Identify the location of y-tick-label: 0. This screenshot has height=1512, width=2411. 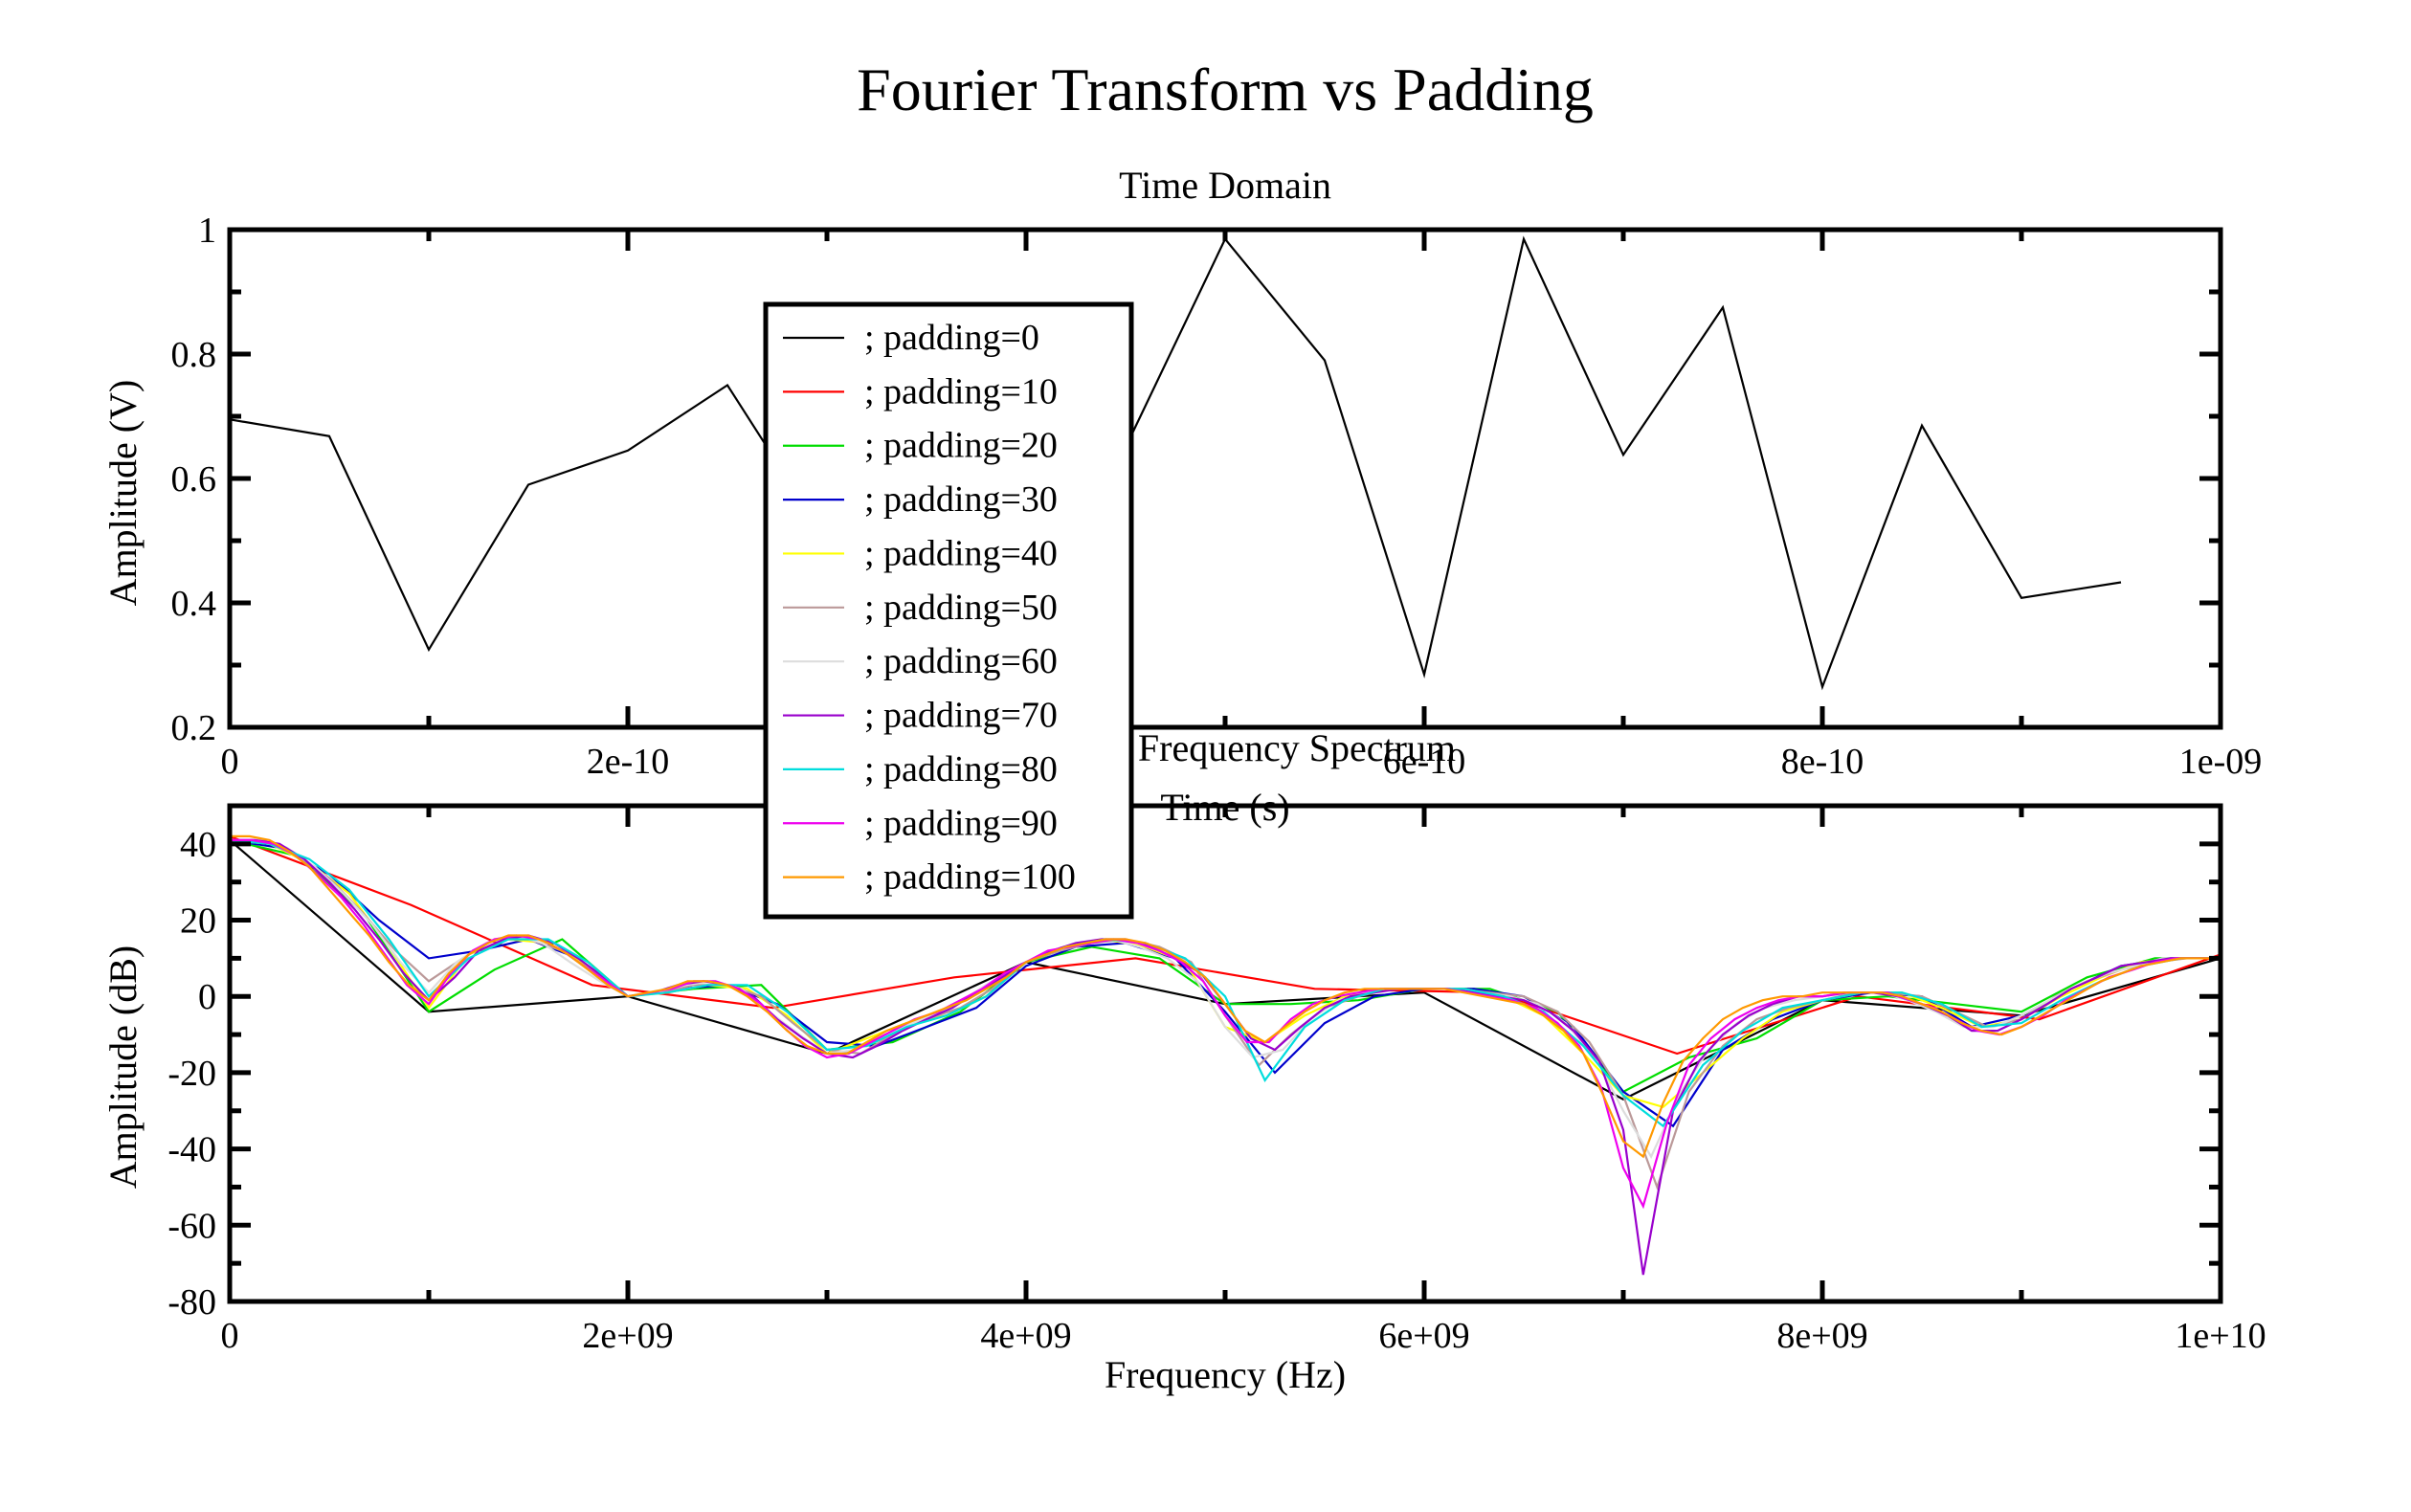
(207, 997).